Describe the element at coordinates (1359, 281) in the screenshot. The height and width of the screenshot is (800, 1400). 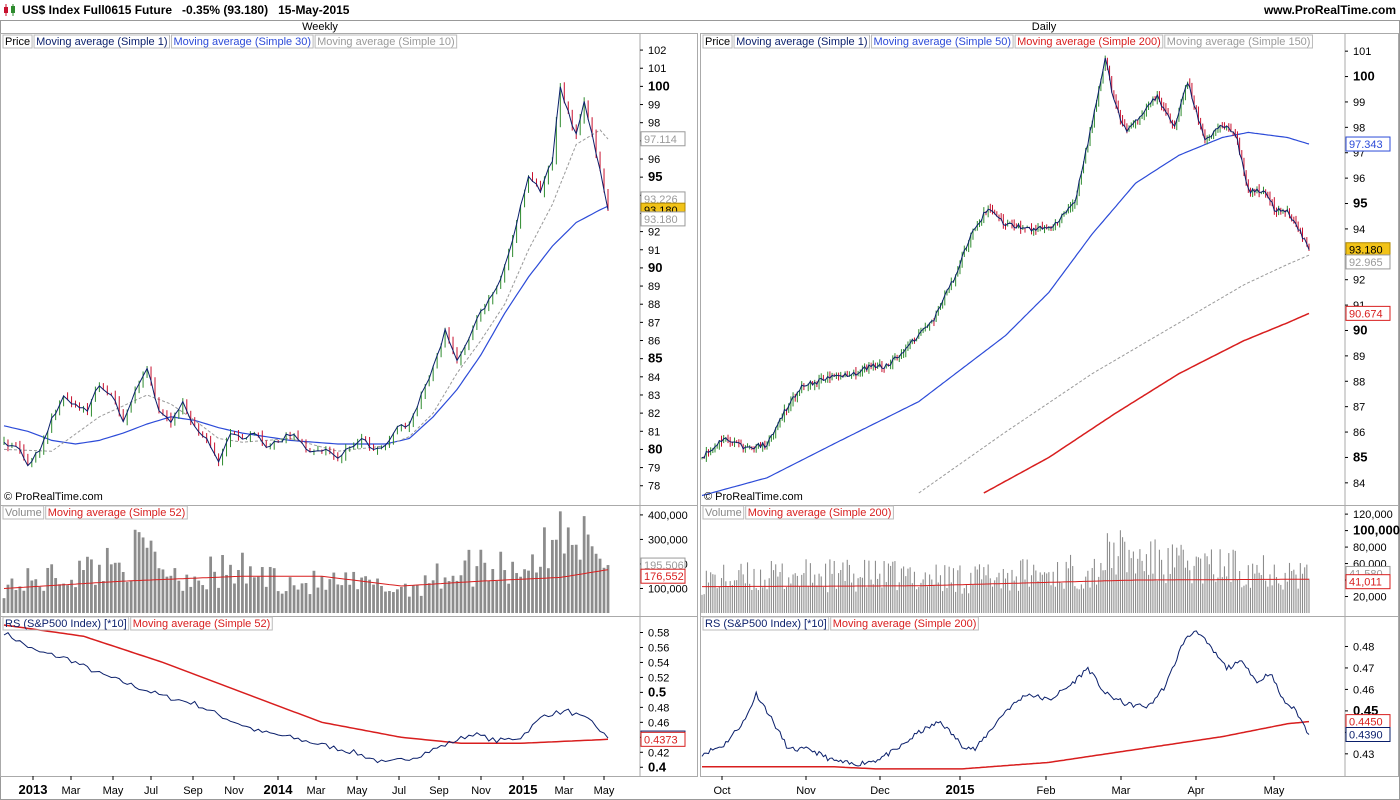
I see `daily-ytick-label: 92` at that location.